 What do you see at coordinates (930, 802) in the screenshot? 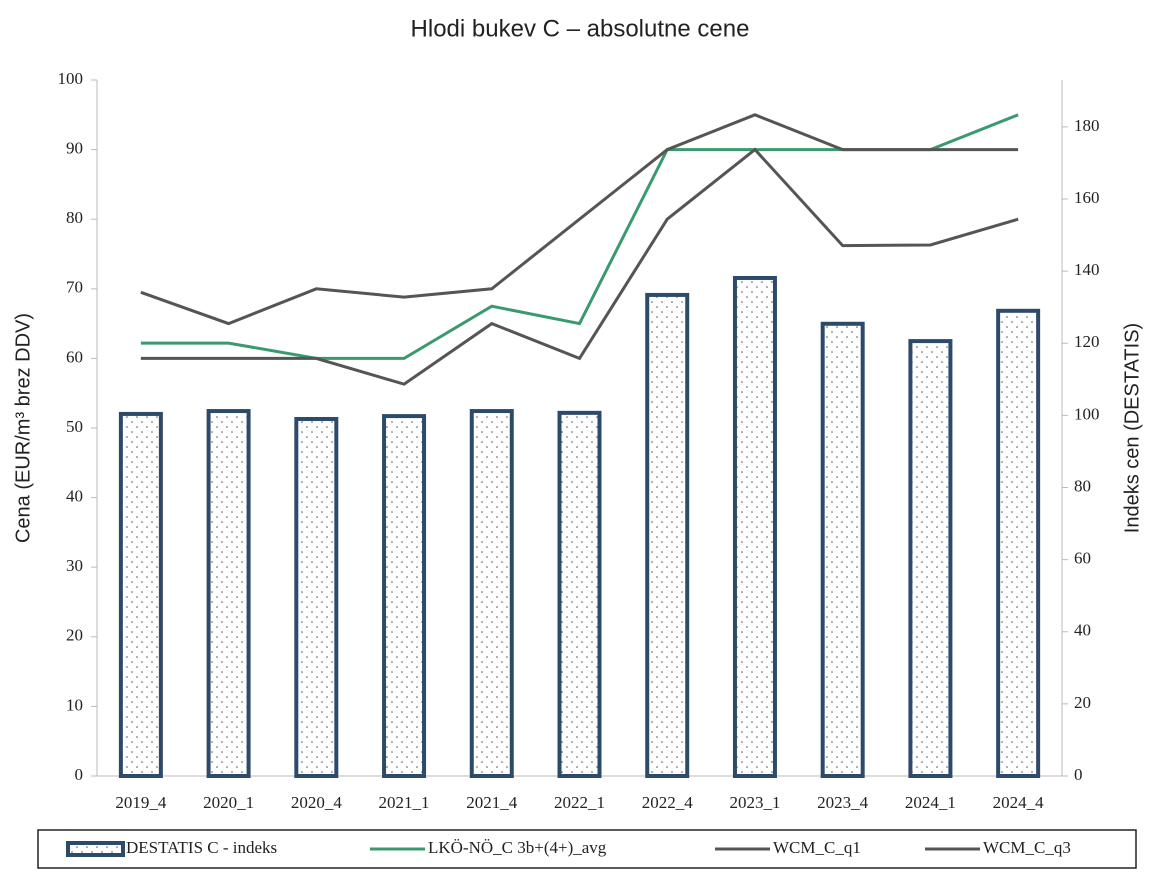
I see `x-tick-label: 2024_1` at bounding box center [930, 802].